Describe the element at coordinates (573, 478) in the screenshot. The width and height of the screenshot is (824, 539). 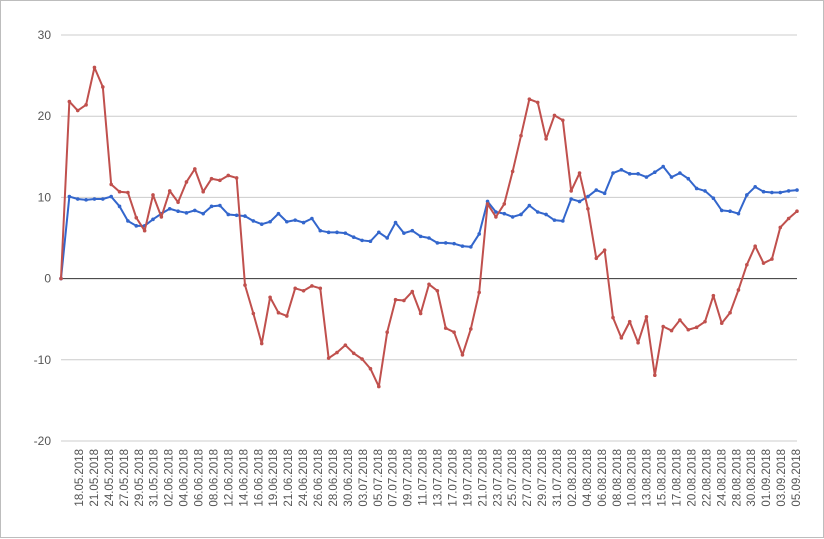
I see `x-tick-label: 02.08.2018` at that location.